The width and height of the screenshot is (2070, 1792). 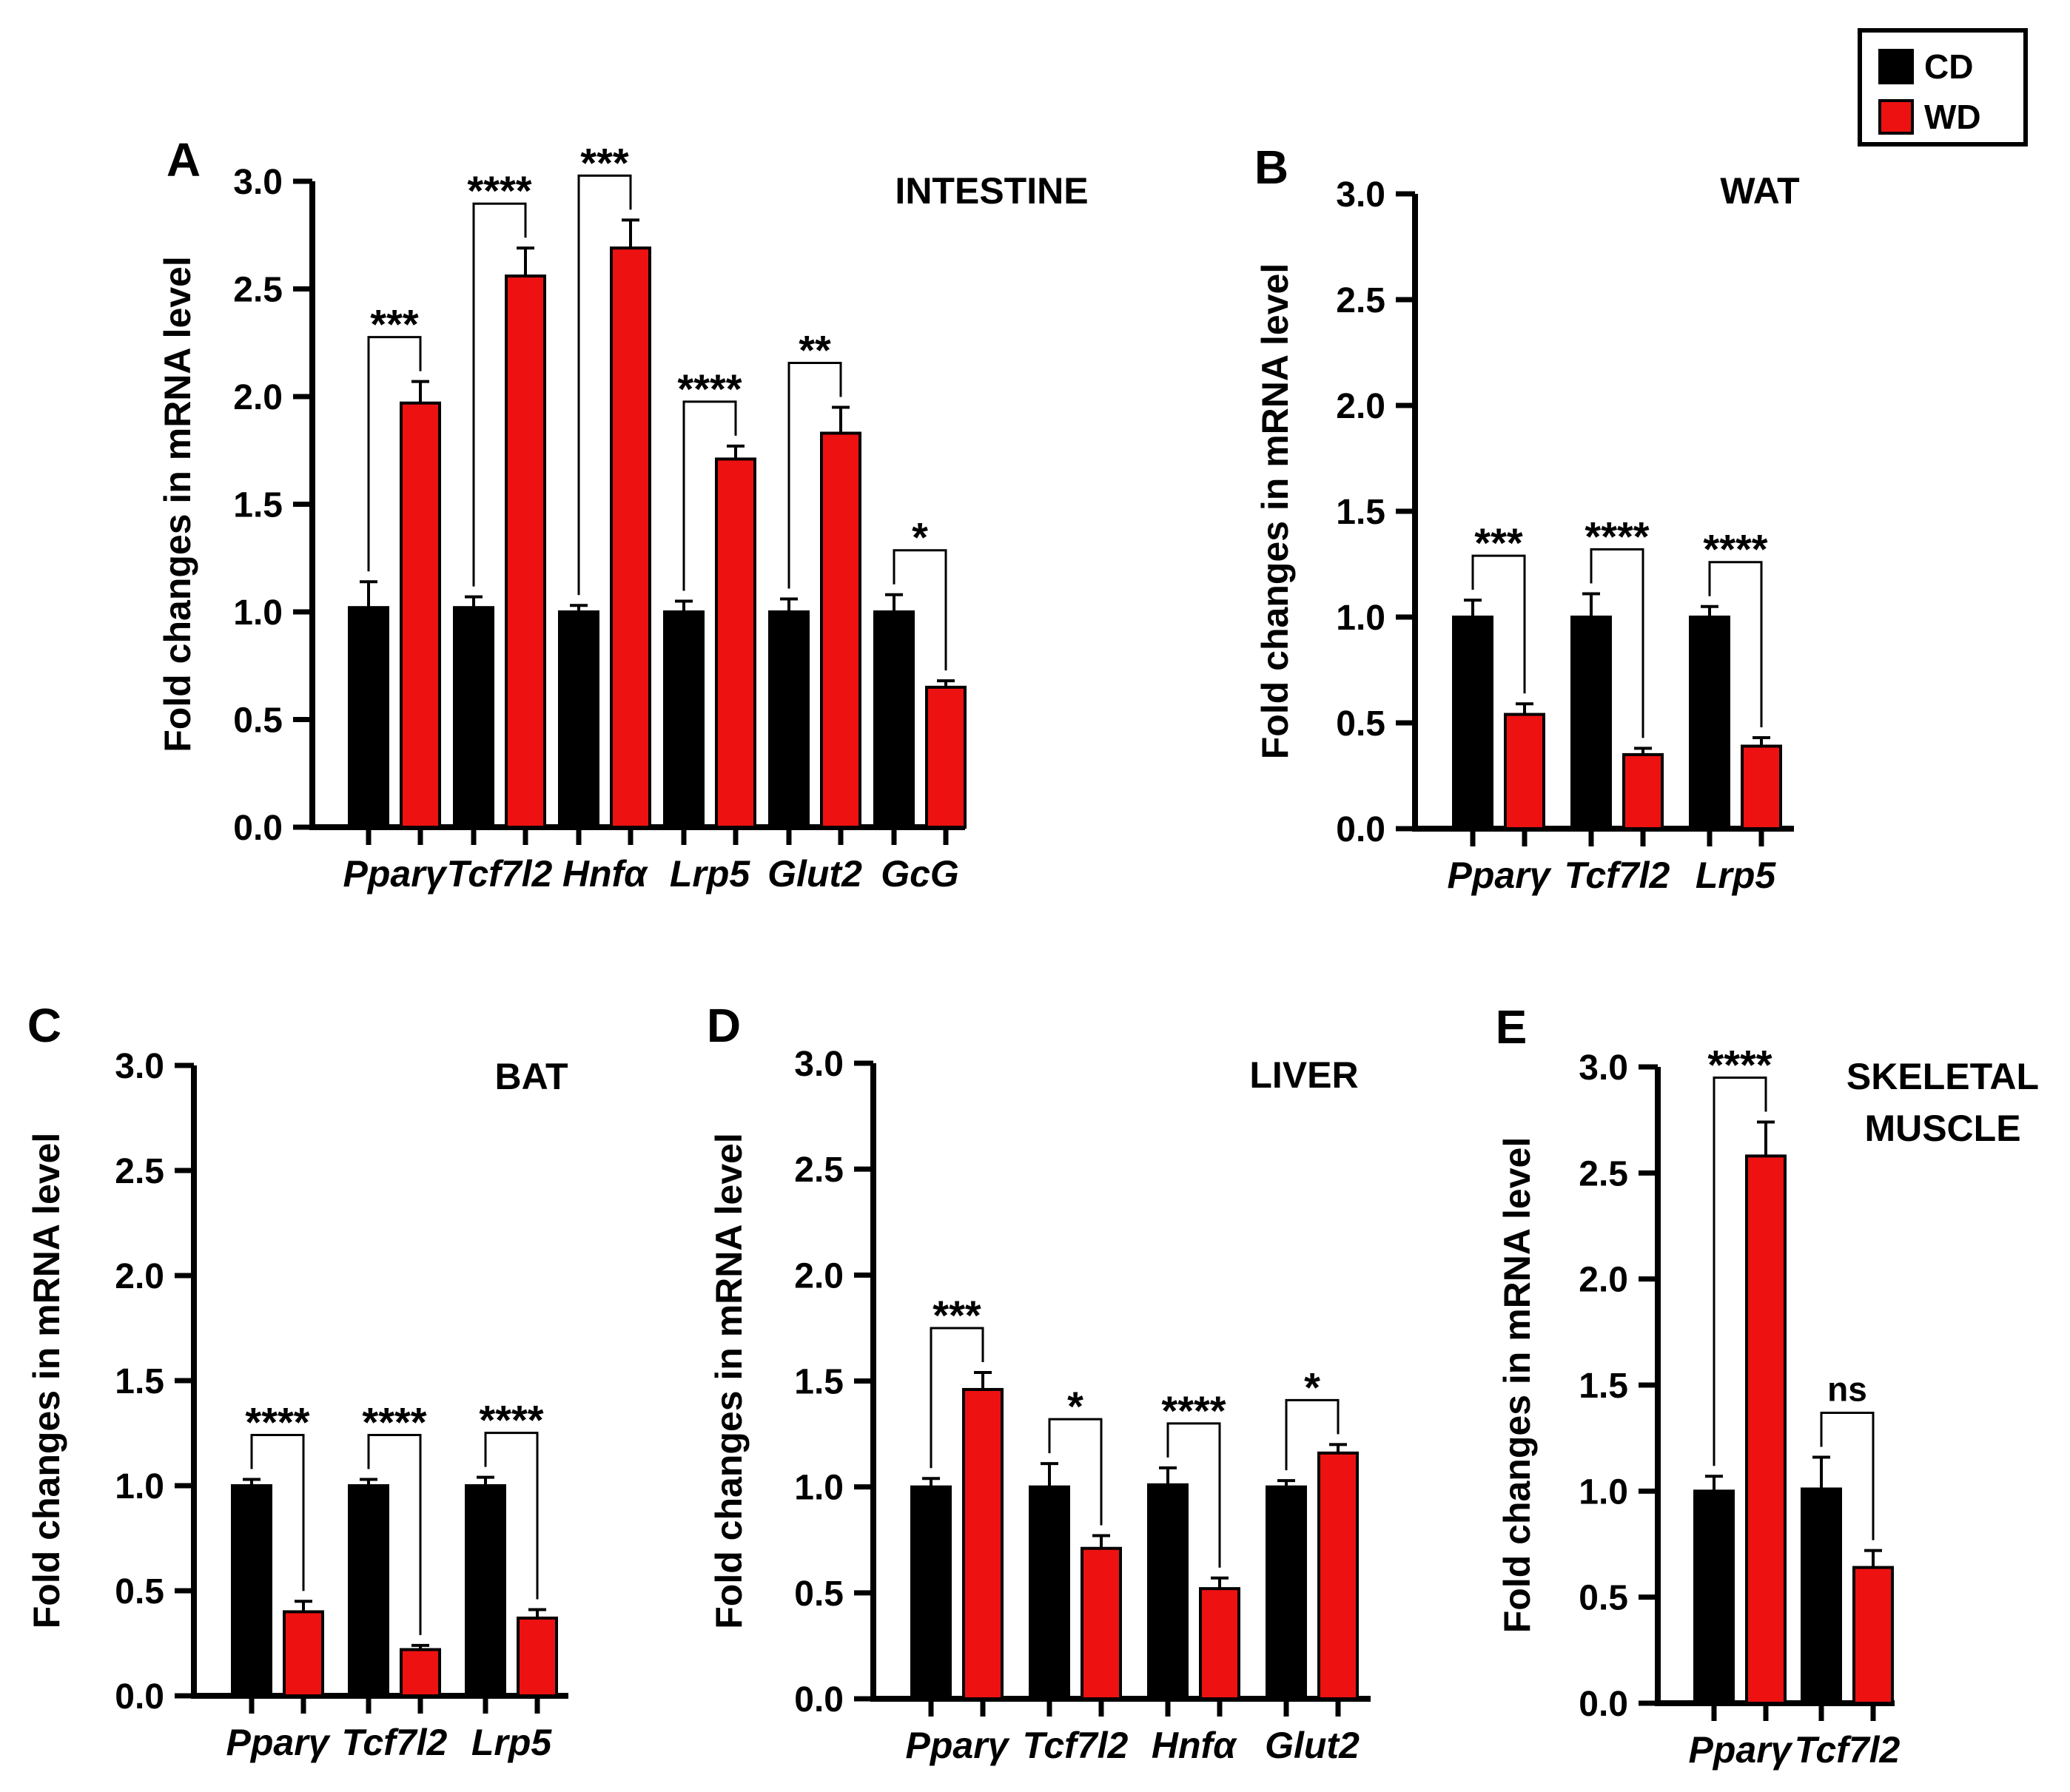 I want to click on y-tick-label-b: 2.0, so click(x=1360, y=406).